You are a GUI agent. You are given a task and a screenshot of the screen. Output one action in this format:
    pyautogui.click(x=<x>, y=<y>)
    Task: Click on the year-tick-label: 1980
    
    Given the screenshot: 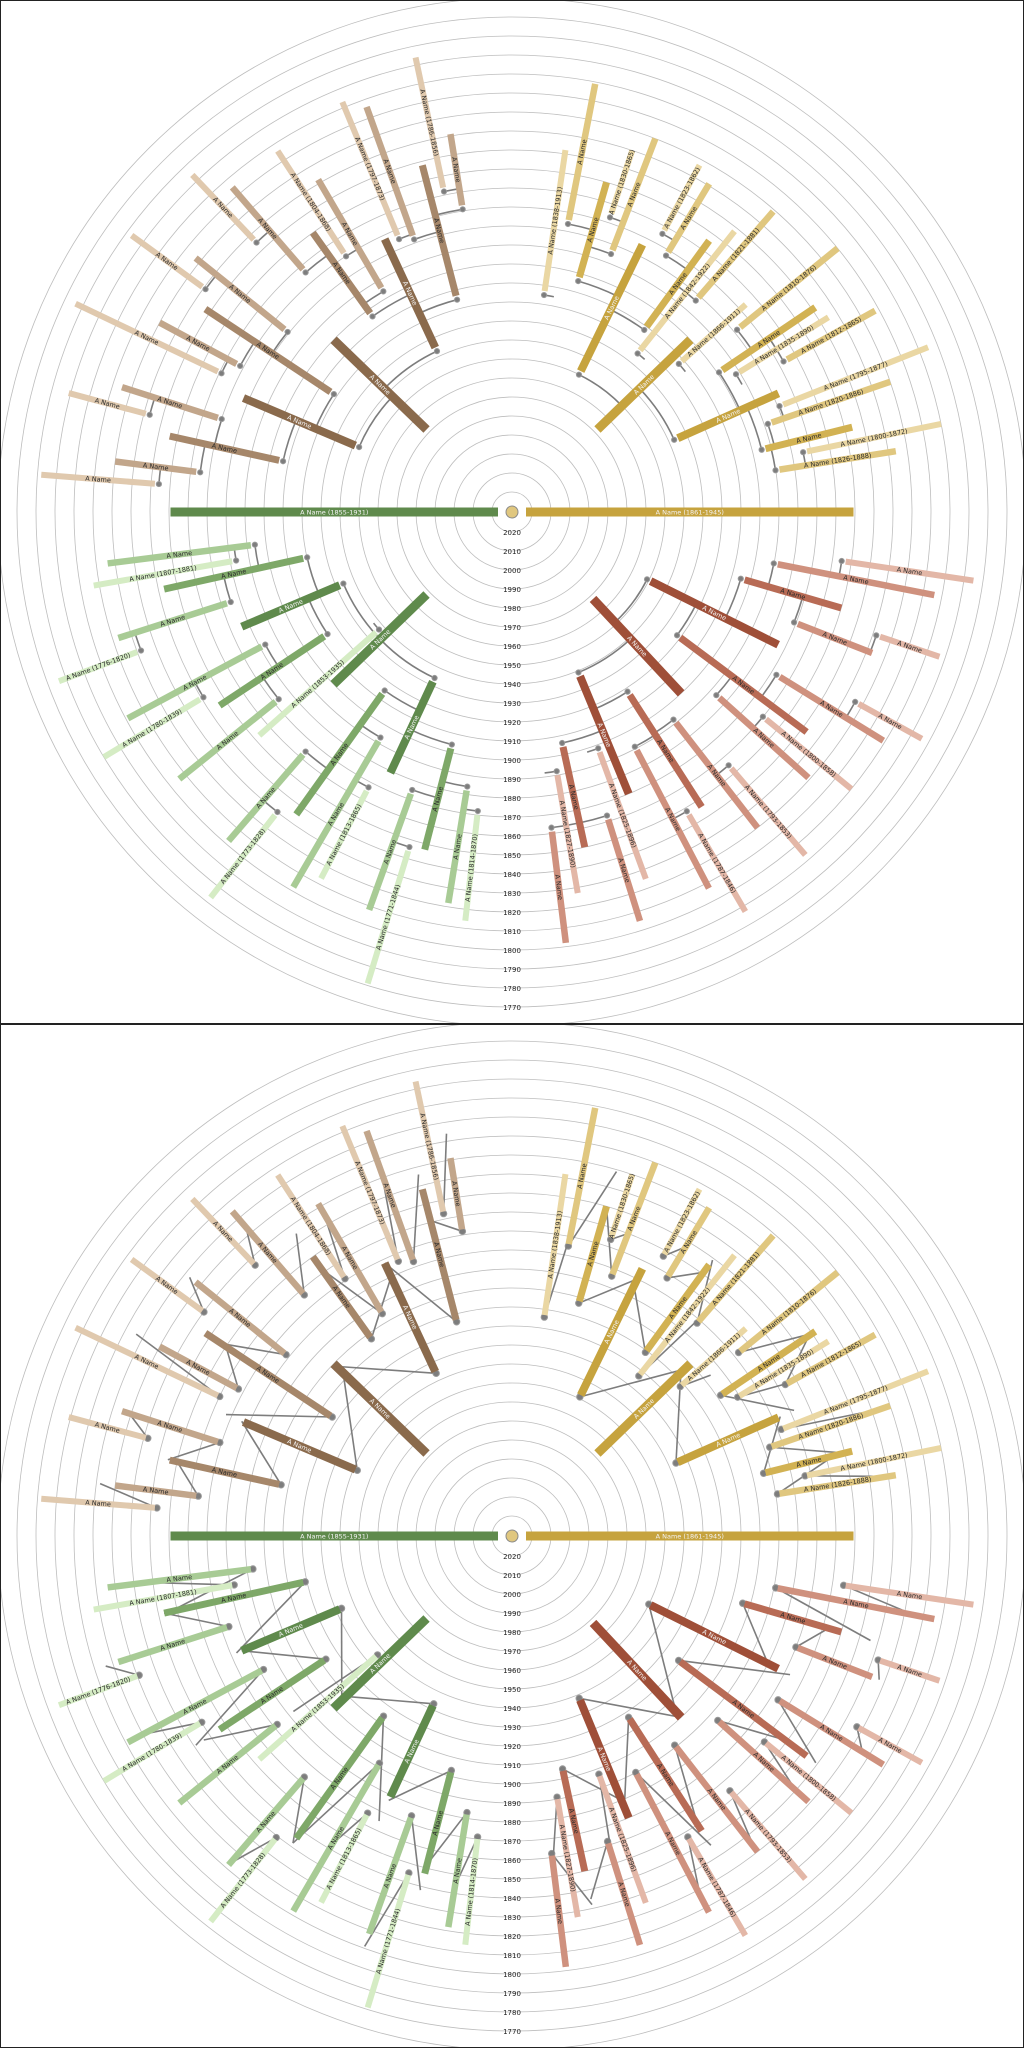 What is the action you would take?
    pyautogui.click(x=512, y=609)
    